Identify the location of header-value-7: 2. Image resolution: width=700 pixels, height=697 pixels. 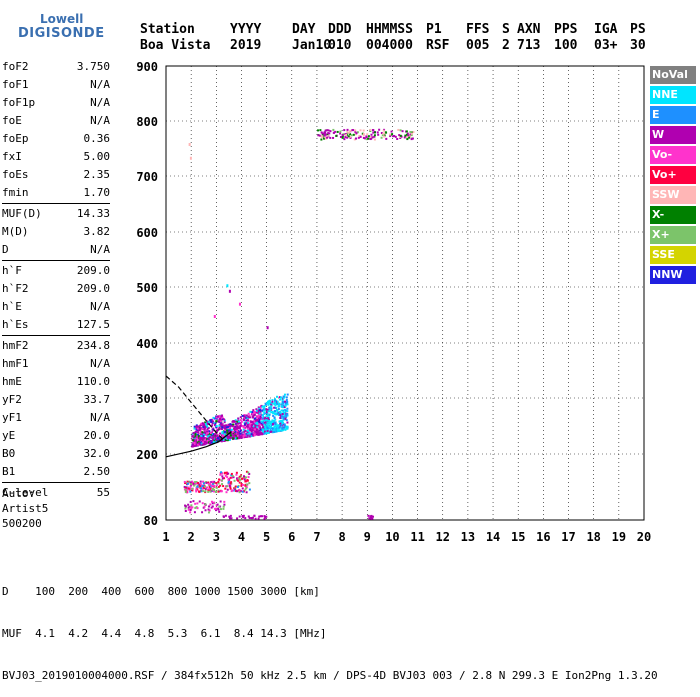
(506, 45).